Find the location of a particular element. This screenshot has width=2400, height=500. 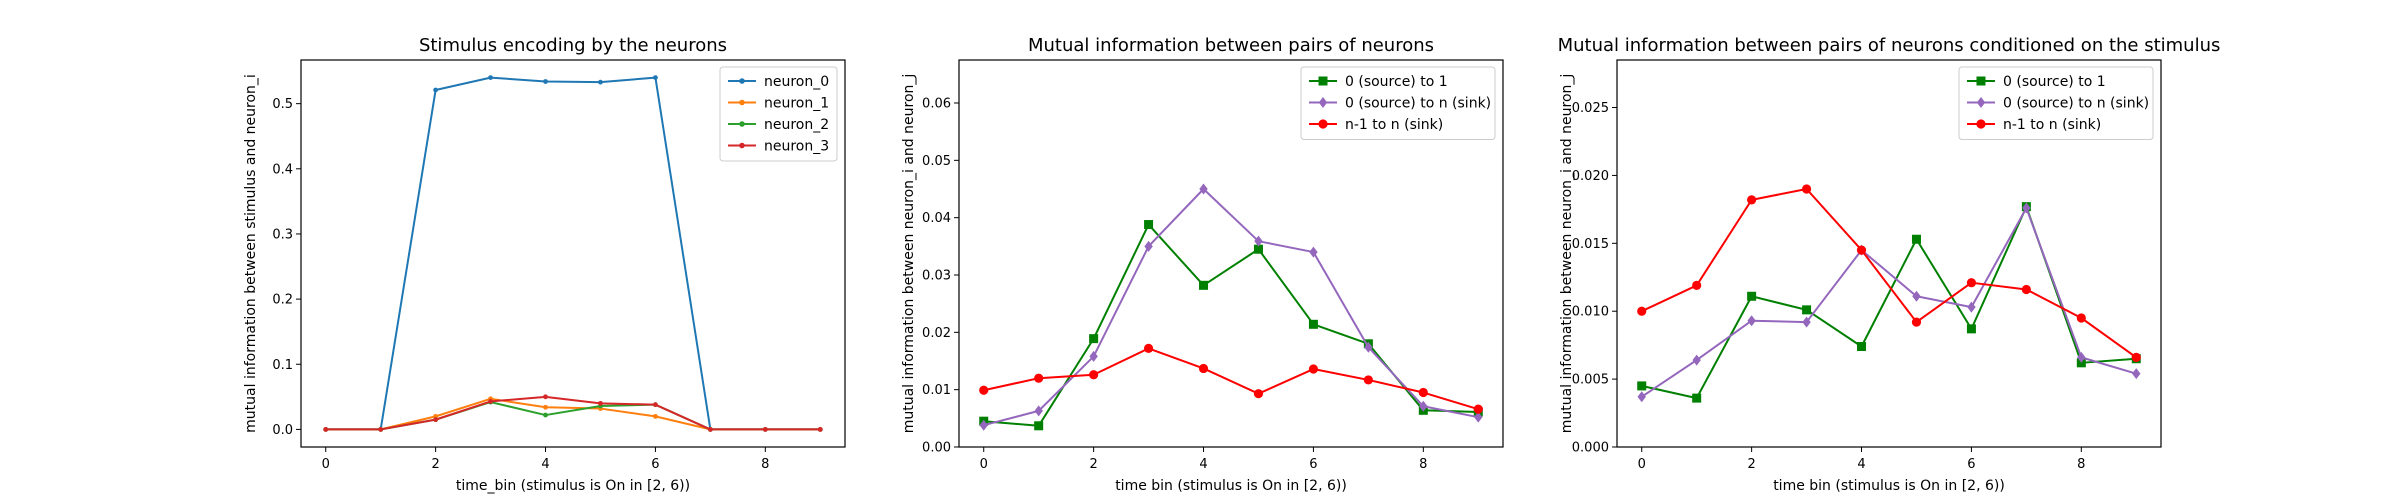

y-tick-label: 0.015 is located at coordinates (1590, 244).